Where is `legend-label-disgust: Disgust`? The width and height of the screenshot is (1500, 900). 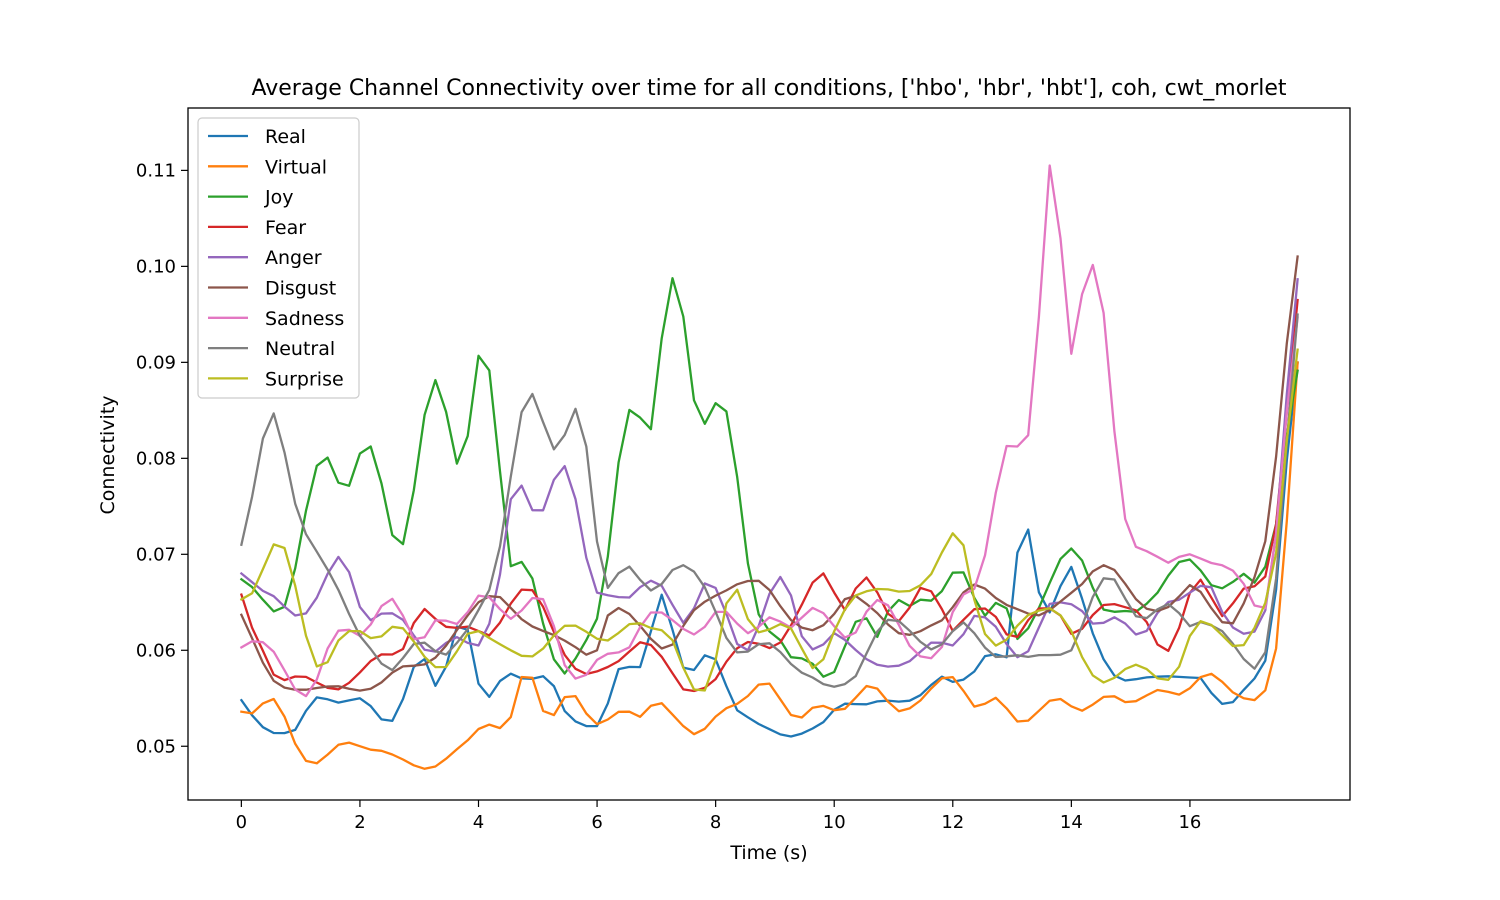
legend-label-disgust: Disgust is located at coordinates (300, 289).